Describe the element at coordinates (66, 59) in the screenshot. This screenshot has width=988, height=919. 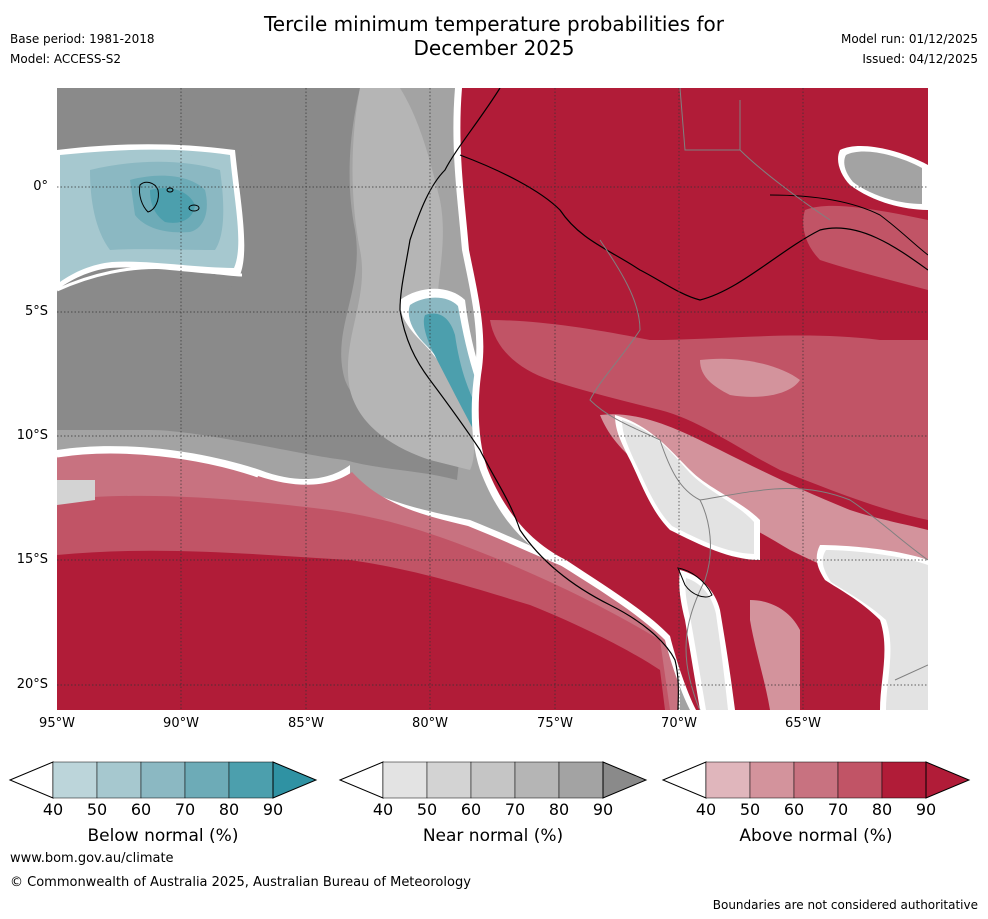
I see `model-name: Model: ACCESS-S2` at that location.